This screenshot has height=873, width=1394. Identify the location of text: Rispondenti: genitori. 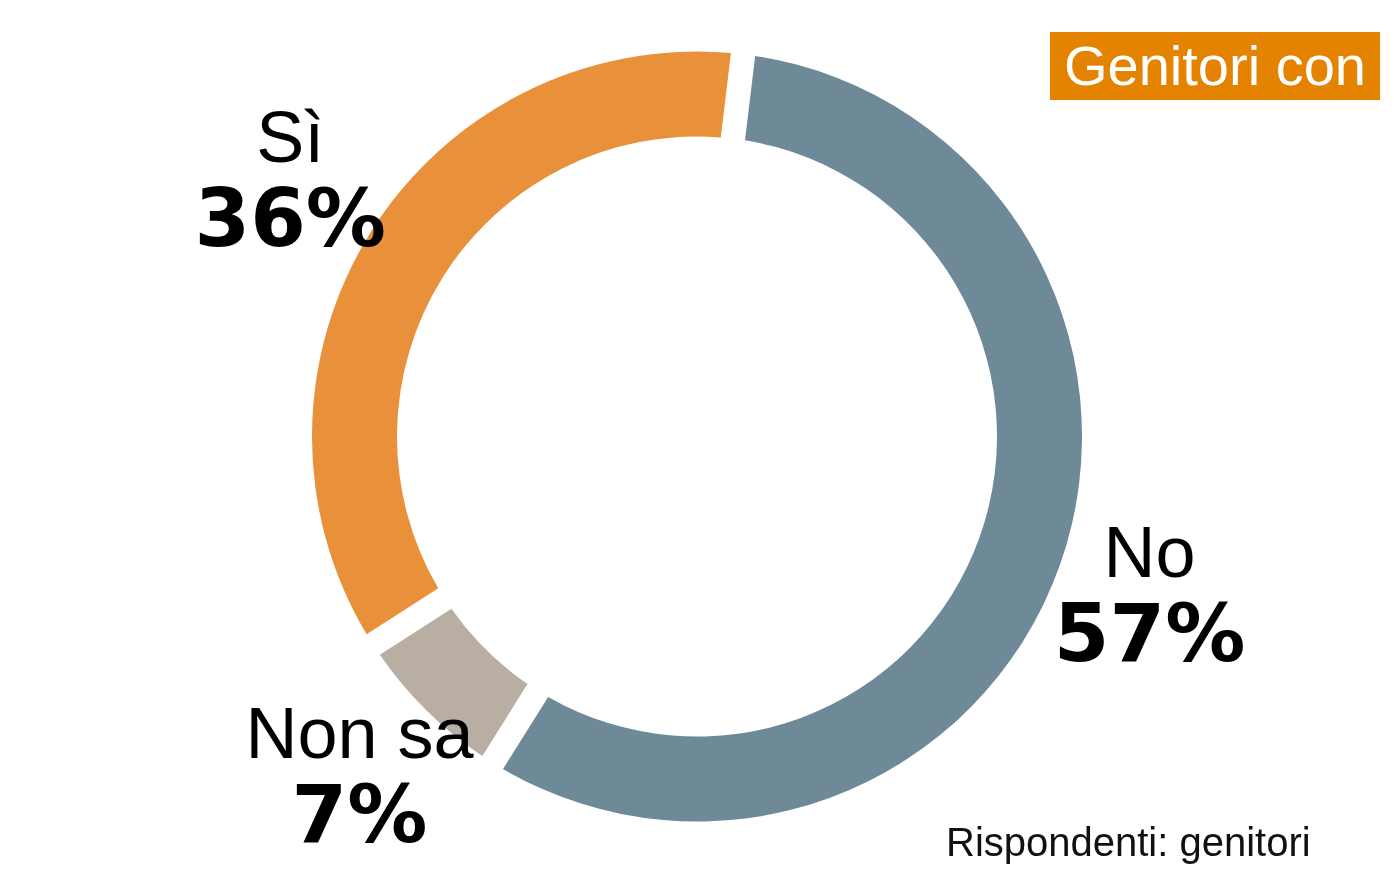
(1128, 842).